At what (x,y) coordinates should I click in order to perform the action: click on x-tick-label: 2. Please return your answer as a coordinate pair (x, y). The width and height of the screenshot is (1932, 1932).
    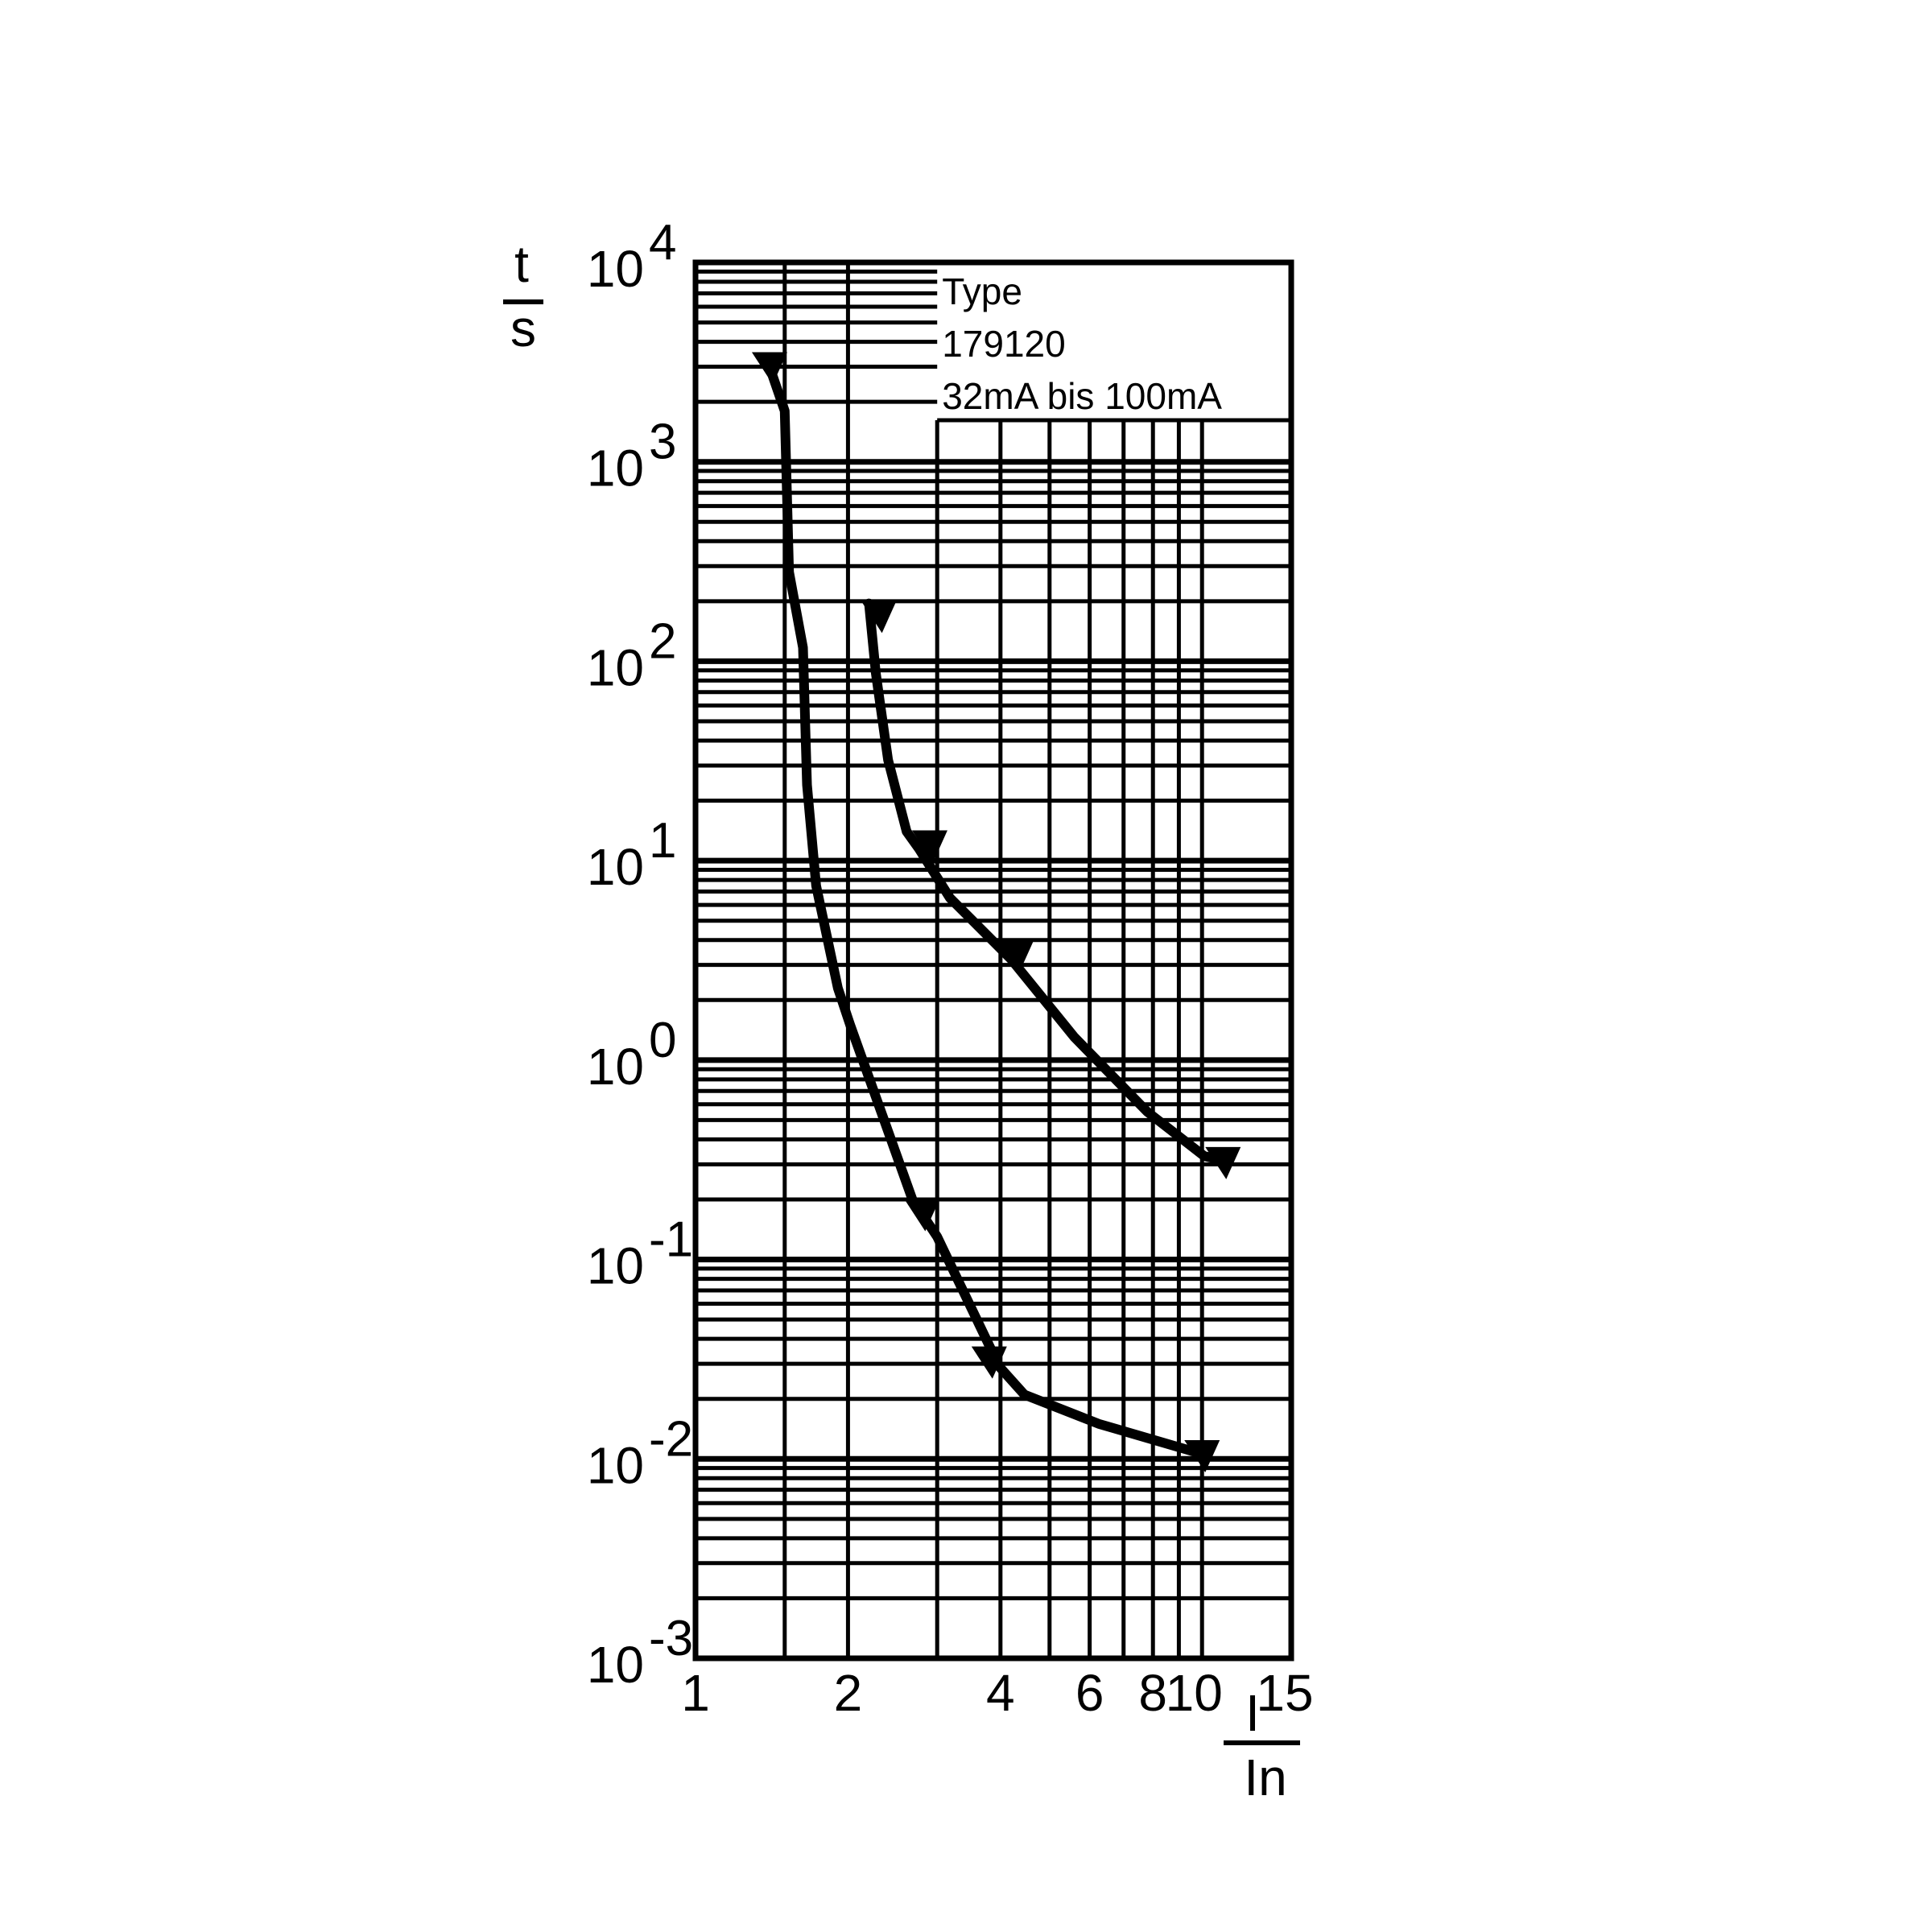
    Looking at the image, I should click on (848, 1693).